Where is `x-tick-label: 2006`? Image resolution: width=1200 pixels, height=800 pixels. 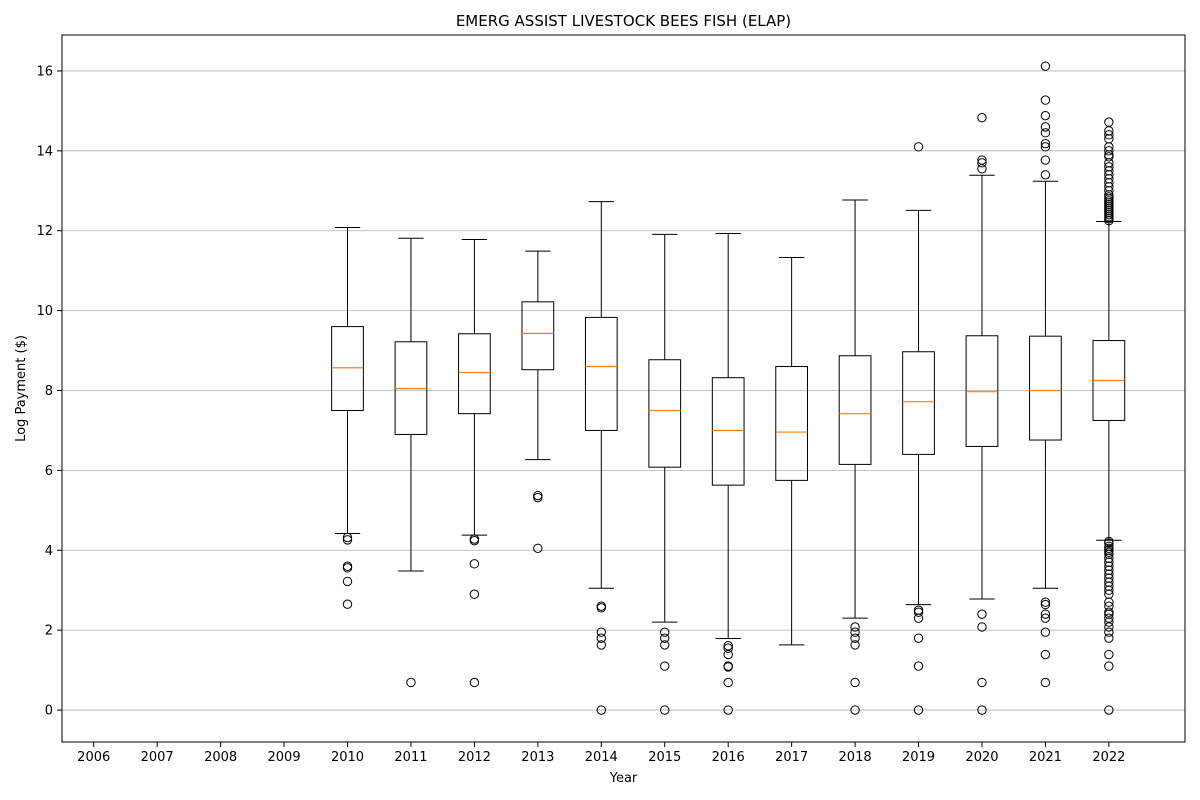
x-tick-label: 2006 is located at coordinates (93, 757).